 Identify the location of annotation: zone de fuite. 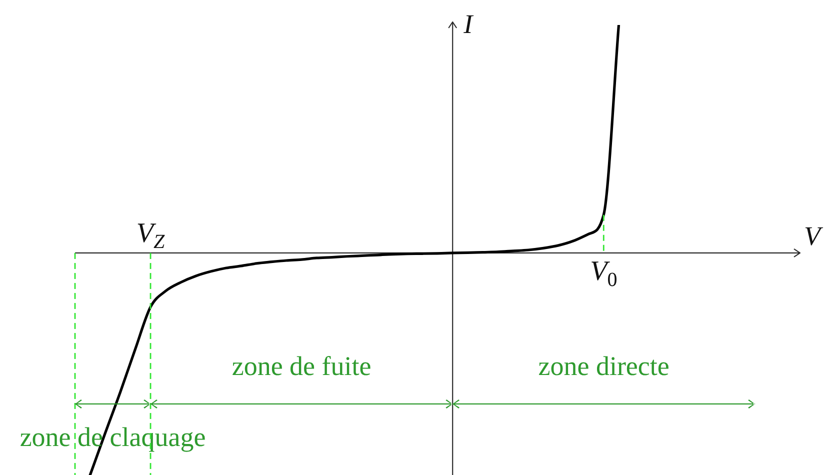
(302, 365).